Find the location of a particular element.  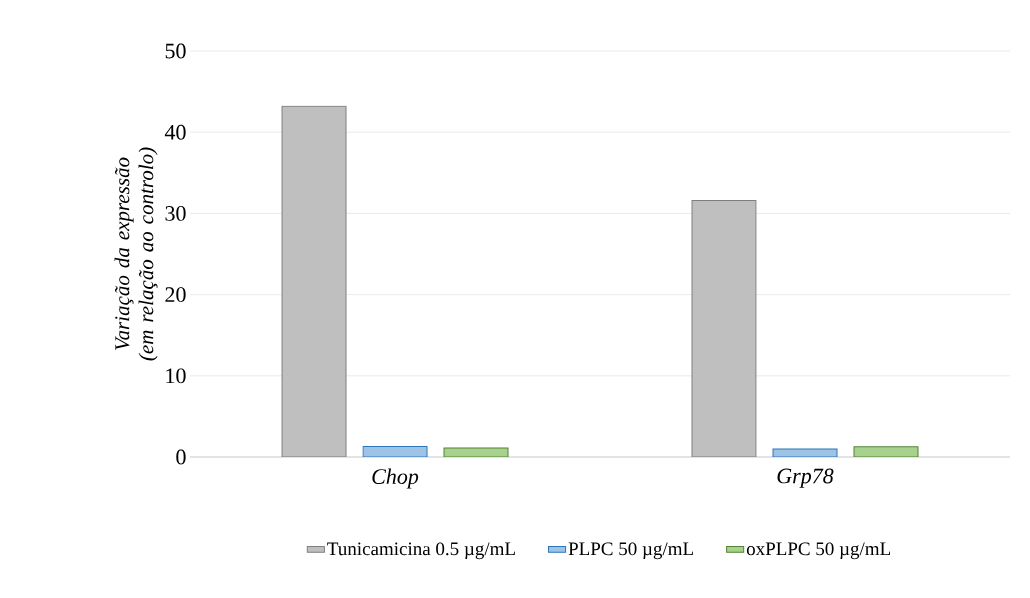

legend-label: Tunicamicina 0.5 µg/mL is located at coordinates (421, 551).